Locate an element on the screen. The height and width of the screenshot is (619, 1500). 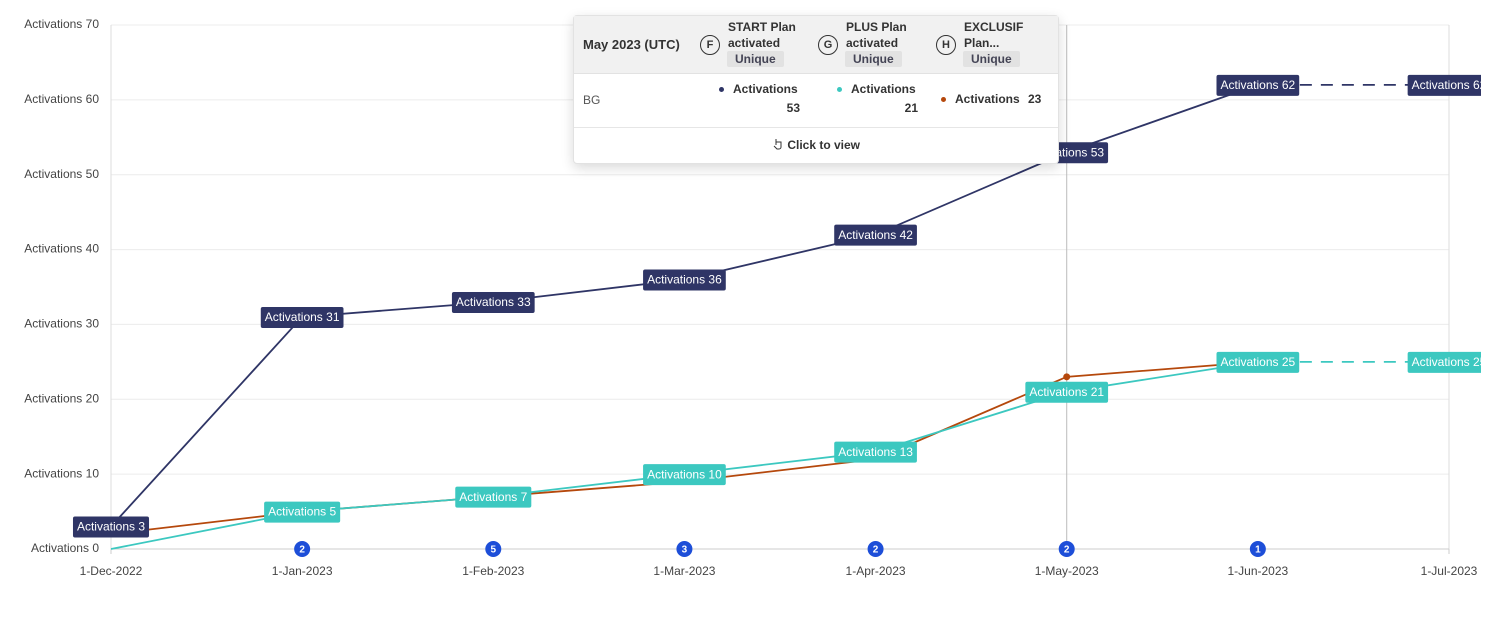
data-label: Activations 3 is located at coordinates (111, 527).